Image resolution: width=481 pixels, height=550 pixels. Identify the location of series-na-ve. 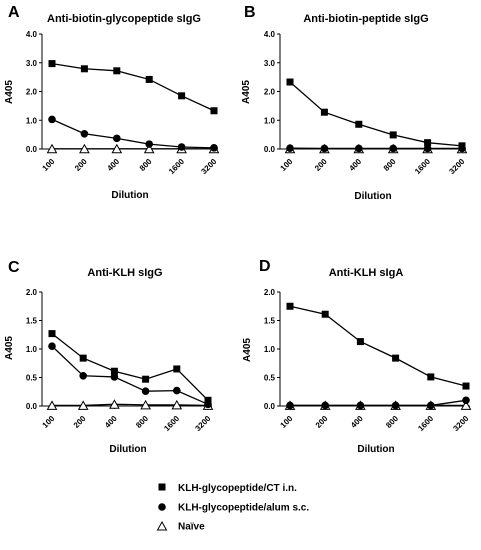
(130, 404).